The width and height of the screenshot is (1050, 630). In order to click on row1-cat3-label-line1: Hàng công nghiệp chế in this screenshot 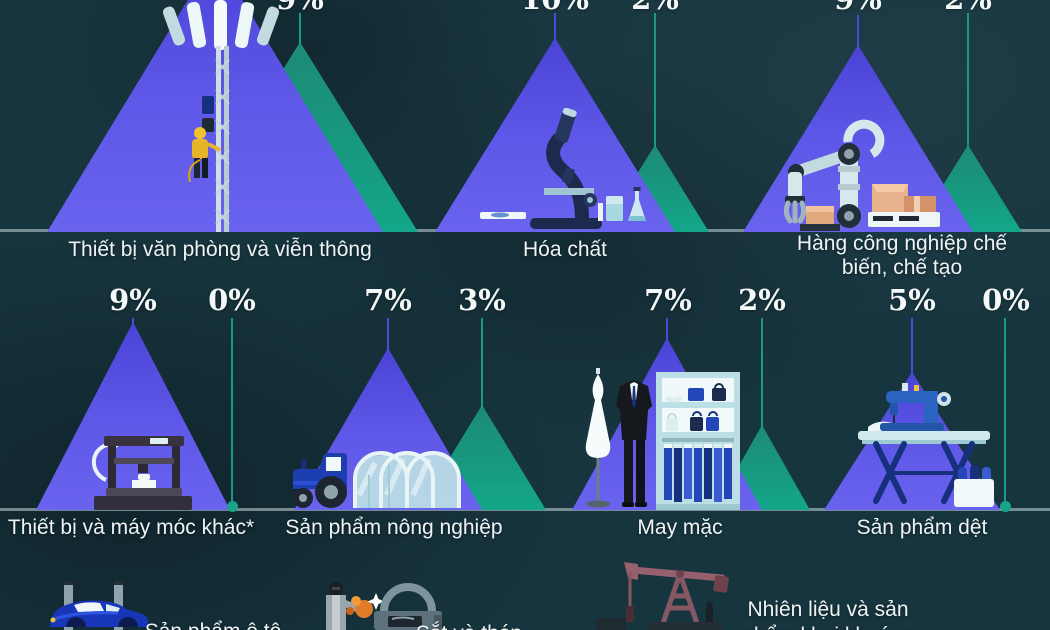, I will do `click(902, 243)`.